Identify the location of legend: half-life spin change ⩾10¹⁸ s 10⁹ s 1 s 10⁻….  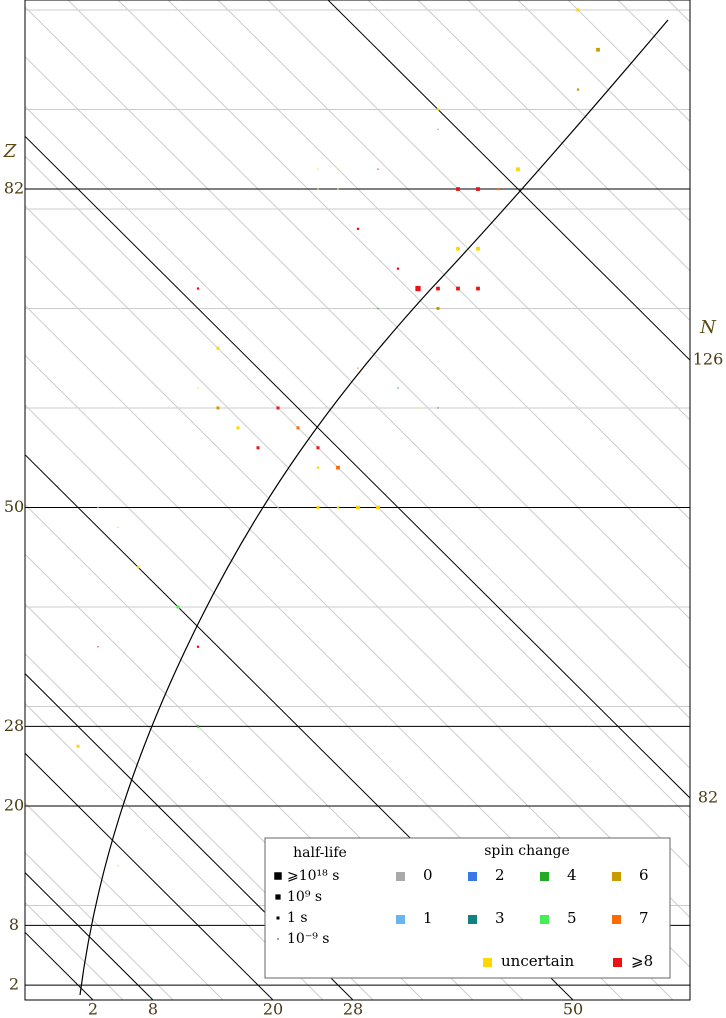
(467, 908).